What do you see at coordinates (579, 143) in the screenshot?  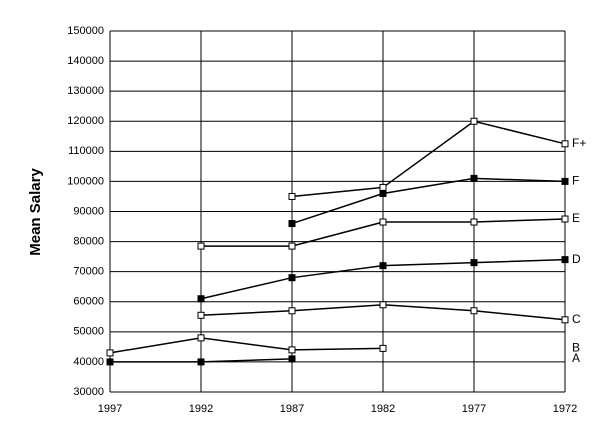 I see `series-label: F+` at bounding box center [579, 143].